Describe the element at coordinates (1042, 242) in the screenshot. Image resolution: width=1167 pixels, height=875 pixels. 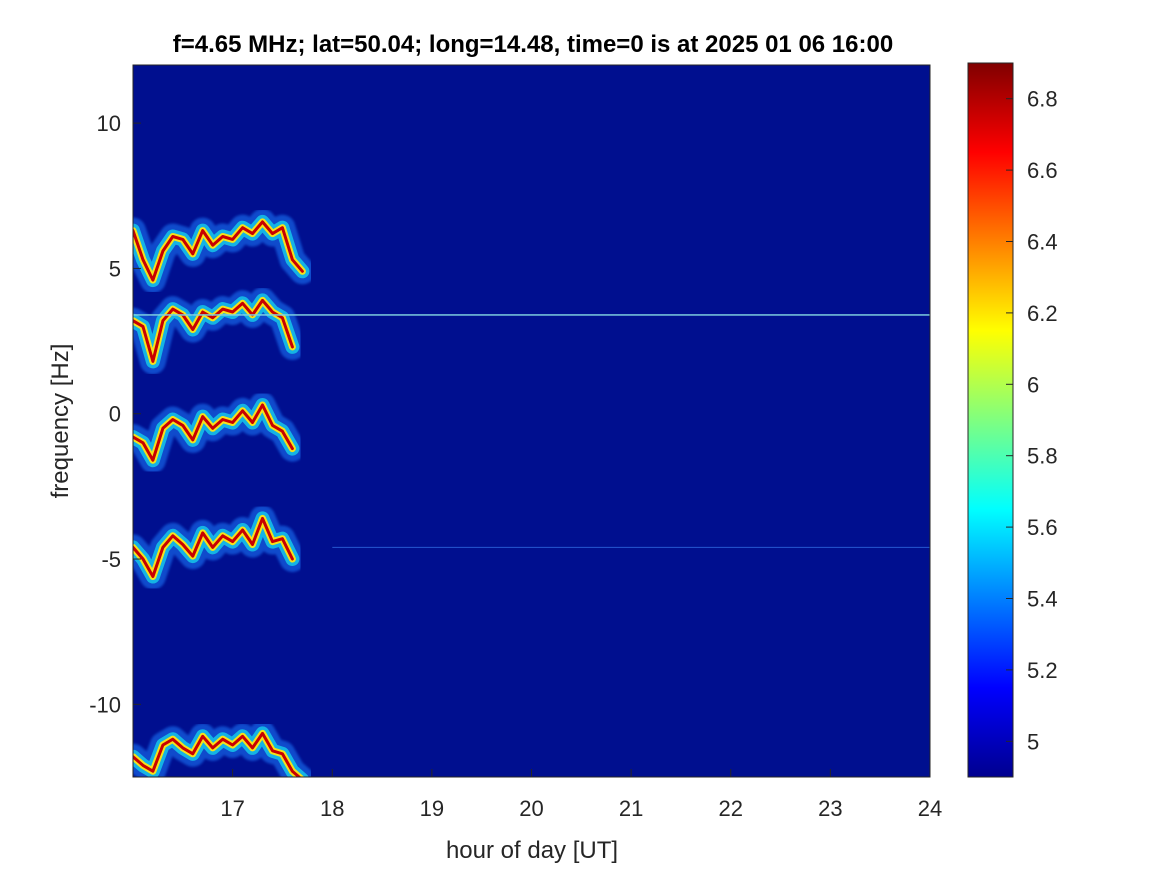
I see `colorbar-tick-label: 6.4` at that location.